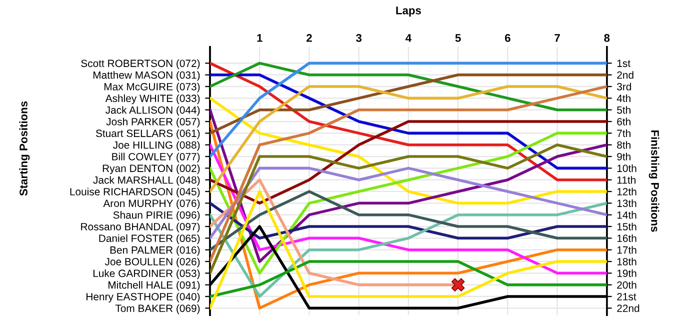 This screenshot has height=330, width=700. I want to click on x-tick-label: 4, so click(409, 38).